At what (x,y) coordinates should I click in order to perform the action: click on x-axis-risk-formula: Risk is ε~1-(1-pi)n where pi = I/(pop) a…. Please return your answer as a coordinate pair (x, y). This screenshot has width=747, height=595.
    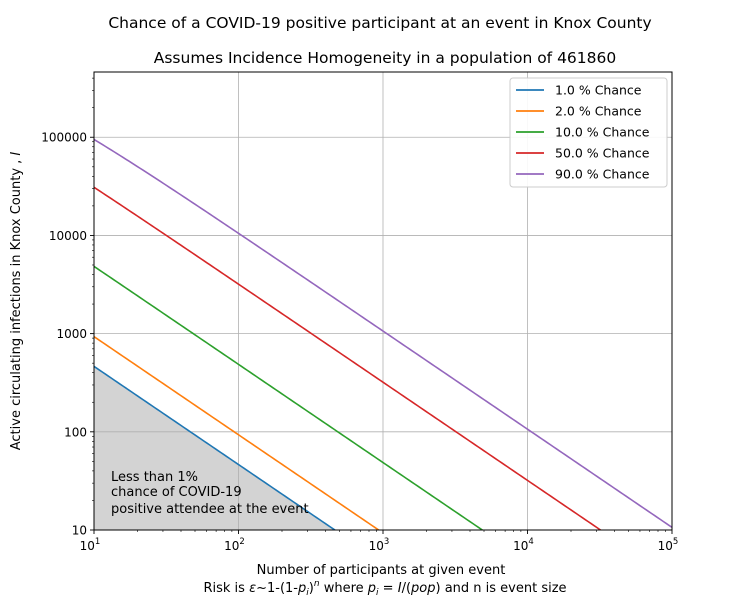
    Looking at the image, I should click on (384, 587).